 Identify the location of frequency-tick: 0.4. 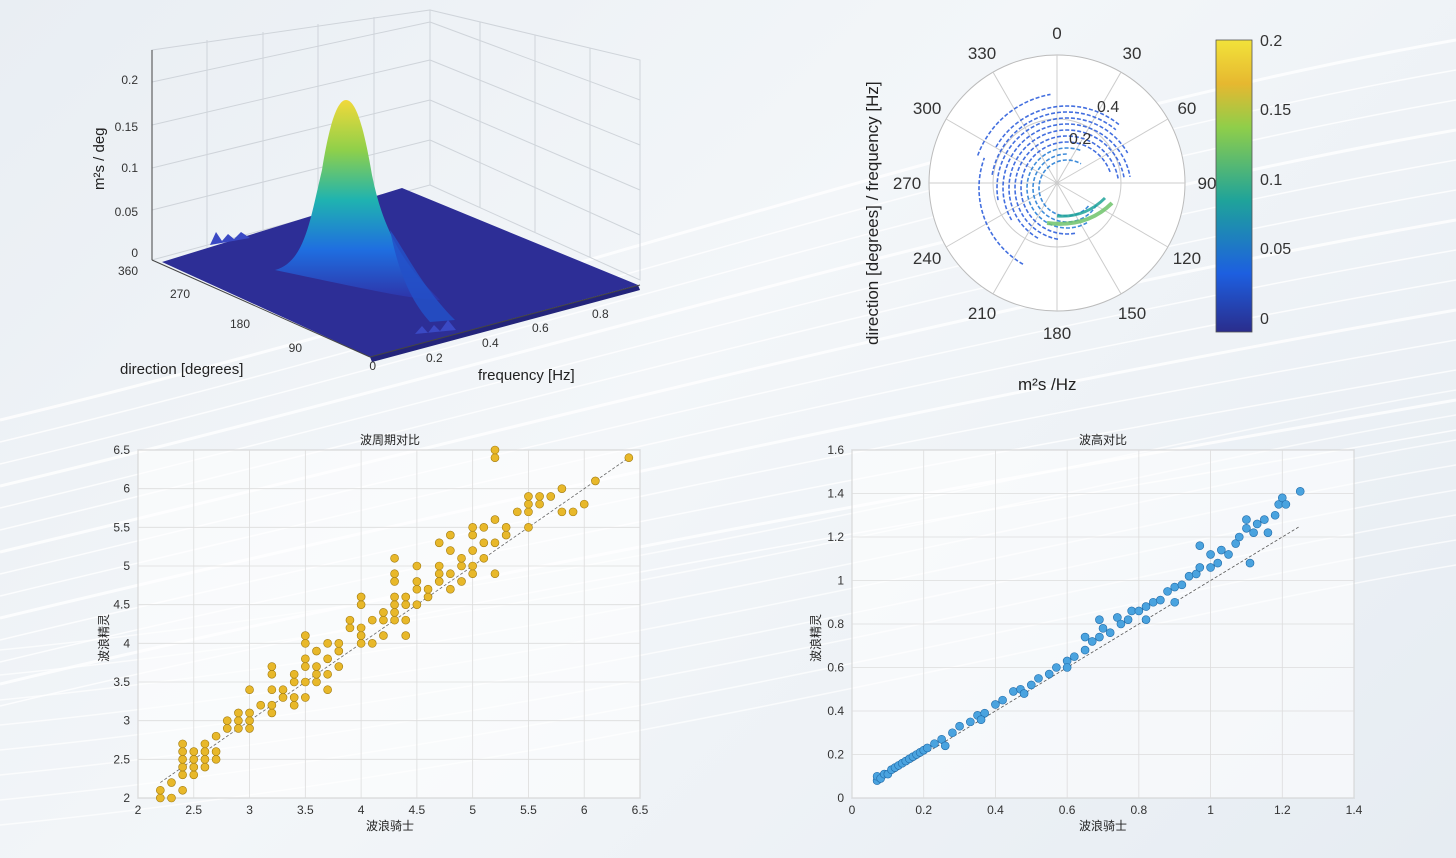
(490, 343).